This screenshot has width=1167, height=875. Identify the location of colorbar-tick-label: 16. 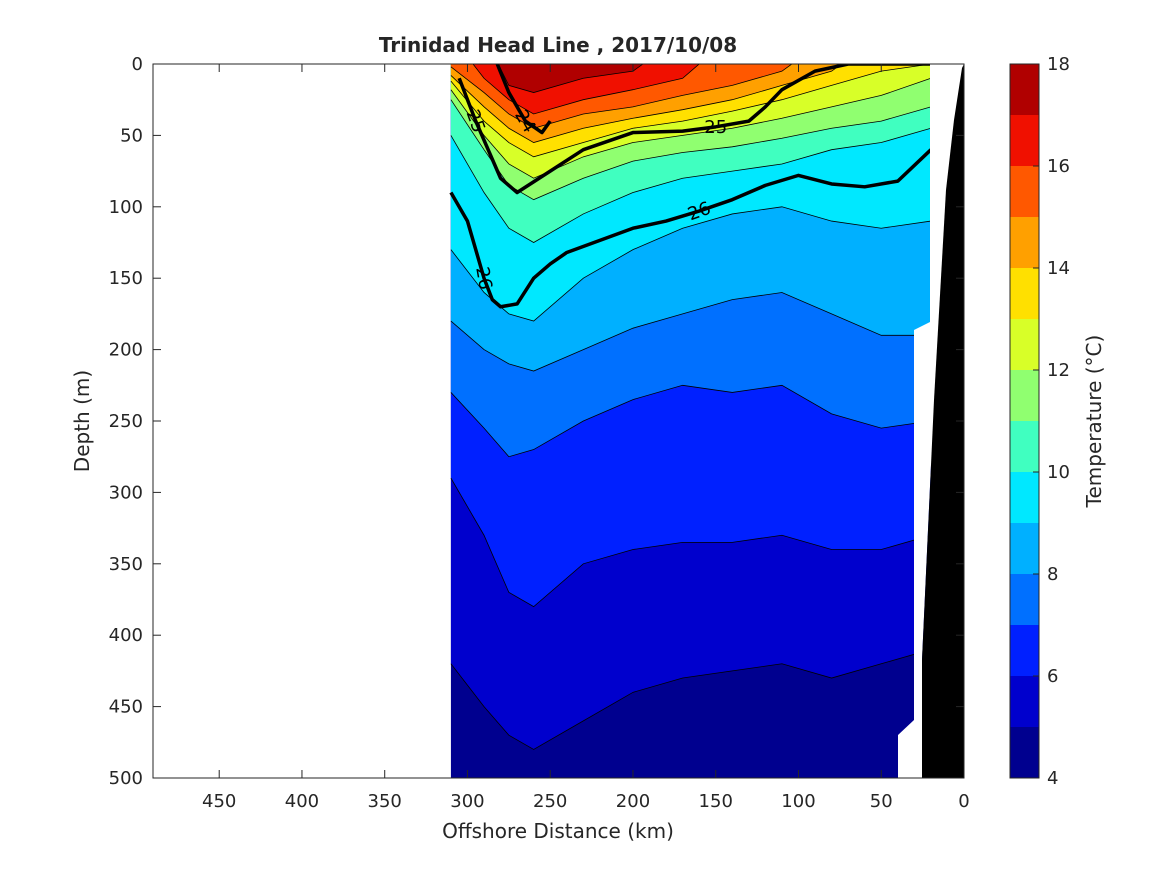
(1058, 166).